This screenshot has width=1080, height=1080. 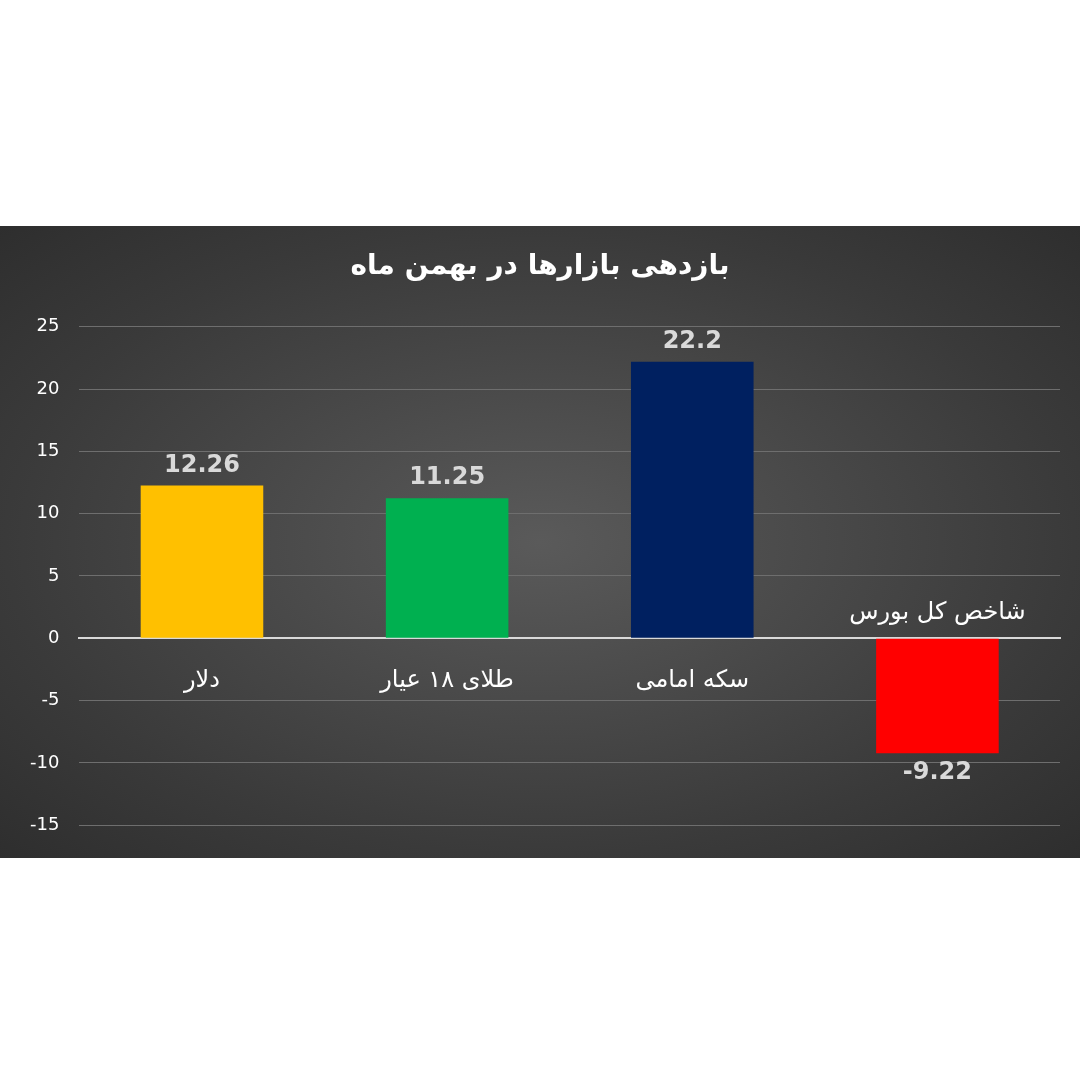 What do you see at coordinates (937, 610) in the screenshot?
I see `x-tick-label: شاخص کل بورس` at bounding box center [937, 610].